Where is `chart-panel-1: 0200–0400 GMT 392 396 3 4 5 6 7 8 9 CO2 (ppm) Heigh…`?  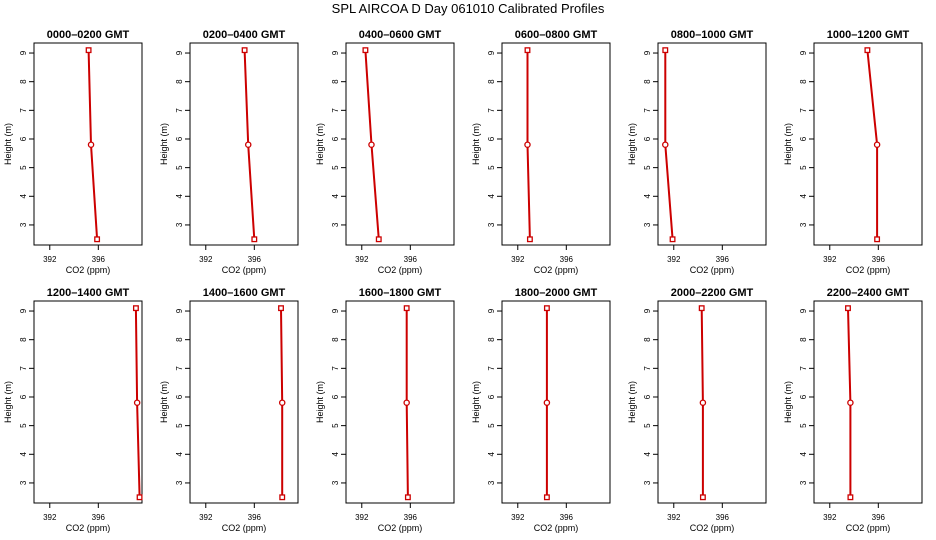 chart-panel-1: 0200–0400 GMT 392 396 3 4 5 6 7 8 9 CO2 (ppm) Heigh… is located at coordinates (229, 152).